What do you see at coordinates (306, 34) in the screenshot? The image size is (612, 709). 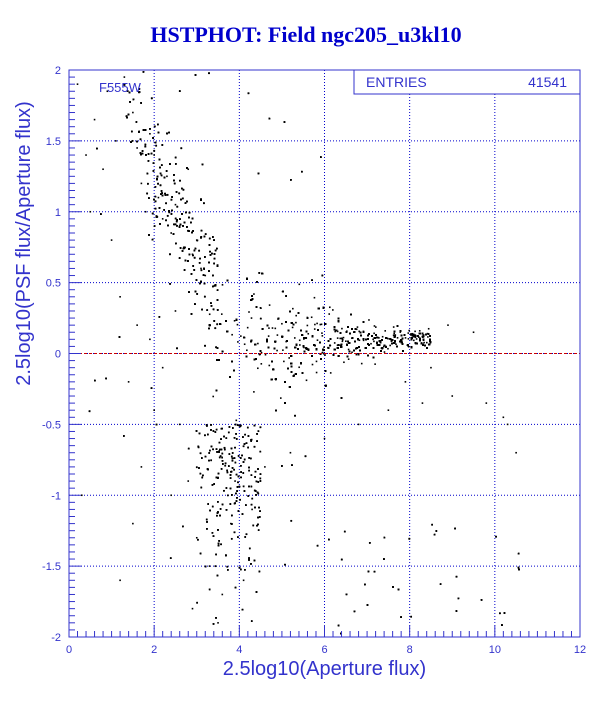 I see `chart-title: HSTPHOT: Field ngc205_u3kl10` at bounding box center [306, 34].